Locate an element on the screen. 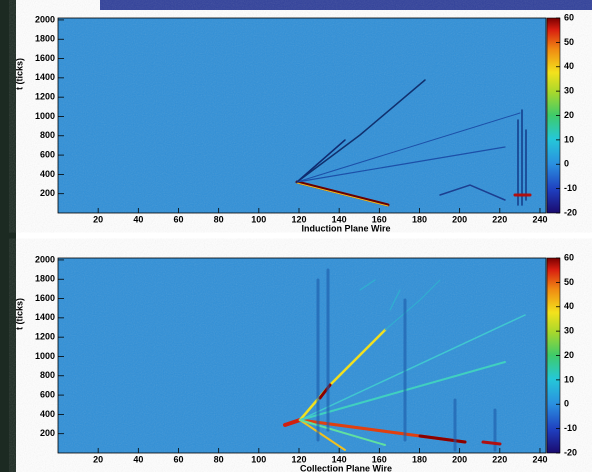  top-strip is located at coordinates (346, 5).